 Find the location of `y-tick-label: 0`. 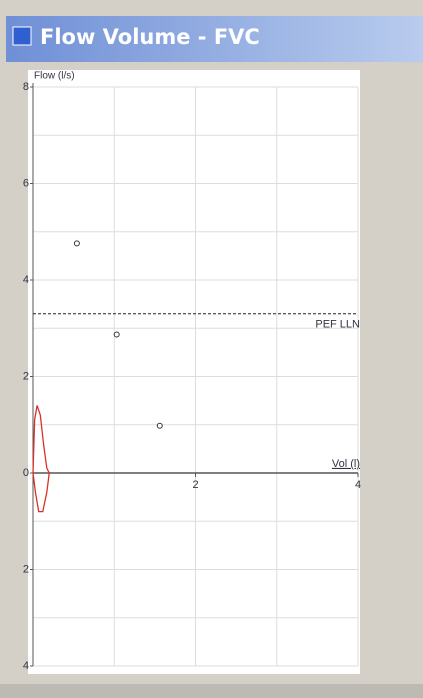

y-tick-label: 0 is located at coordinates (26, 473).